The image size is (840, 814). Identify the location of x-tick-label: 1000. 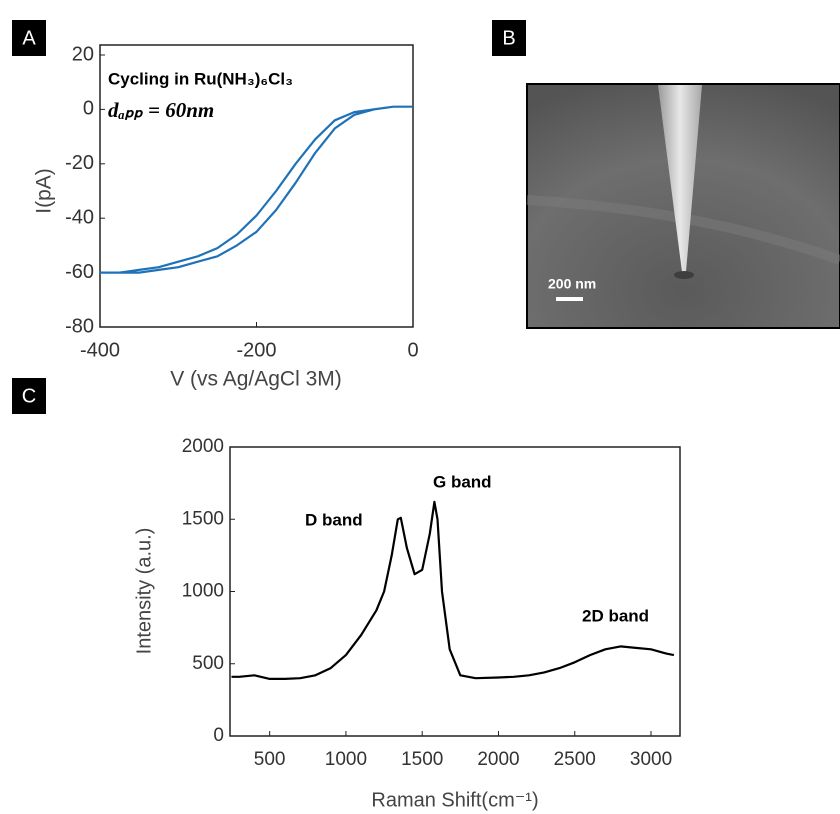
(346, 759).